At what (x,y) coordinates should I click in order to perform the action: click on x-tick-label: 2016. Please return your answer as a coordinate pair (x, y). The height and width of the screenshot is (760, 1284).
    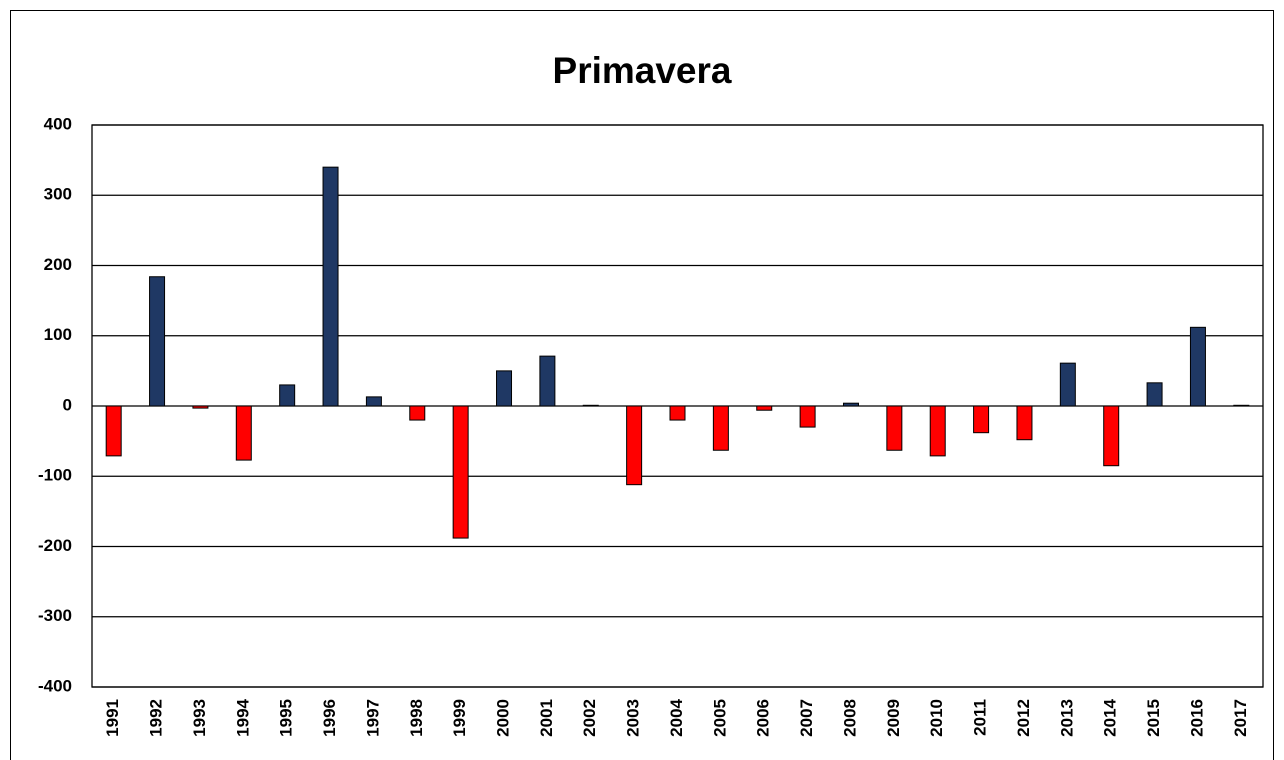
    Looking at the image, I should click on (1196, 718).